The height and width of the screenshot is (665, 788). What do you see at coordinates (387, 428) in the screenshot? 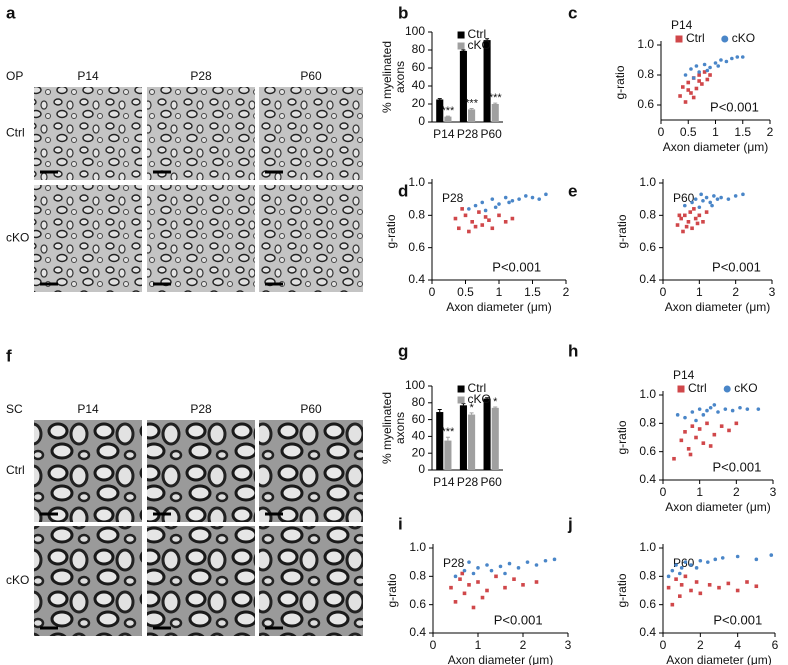
I see `y-axis-label: % myelinated` at bounding box center [387, 428].